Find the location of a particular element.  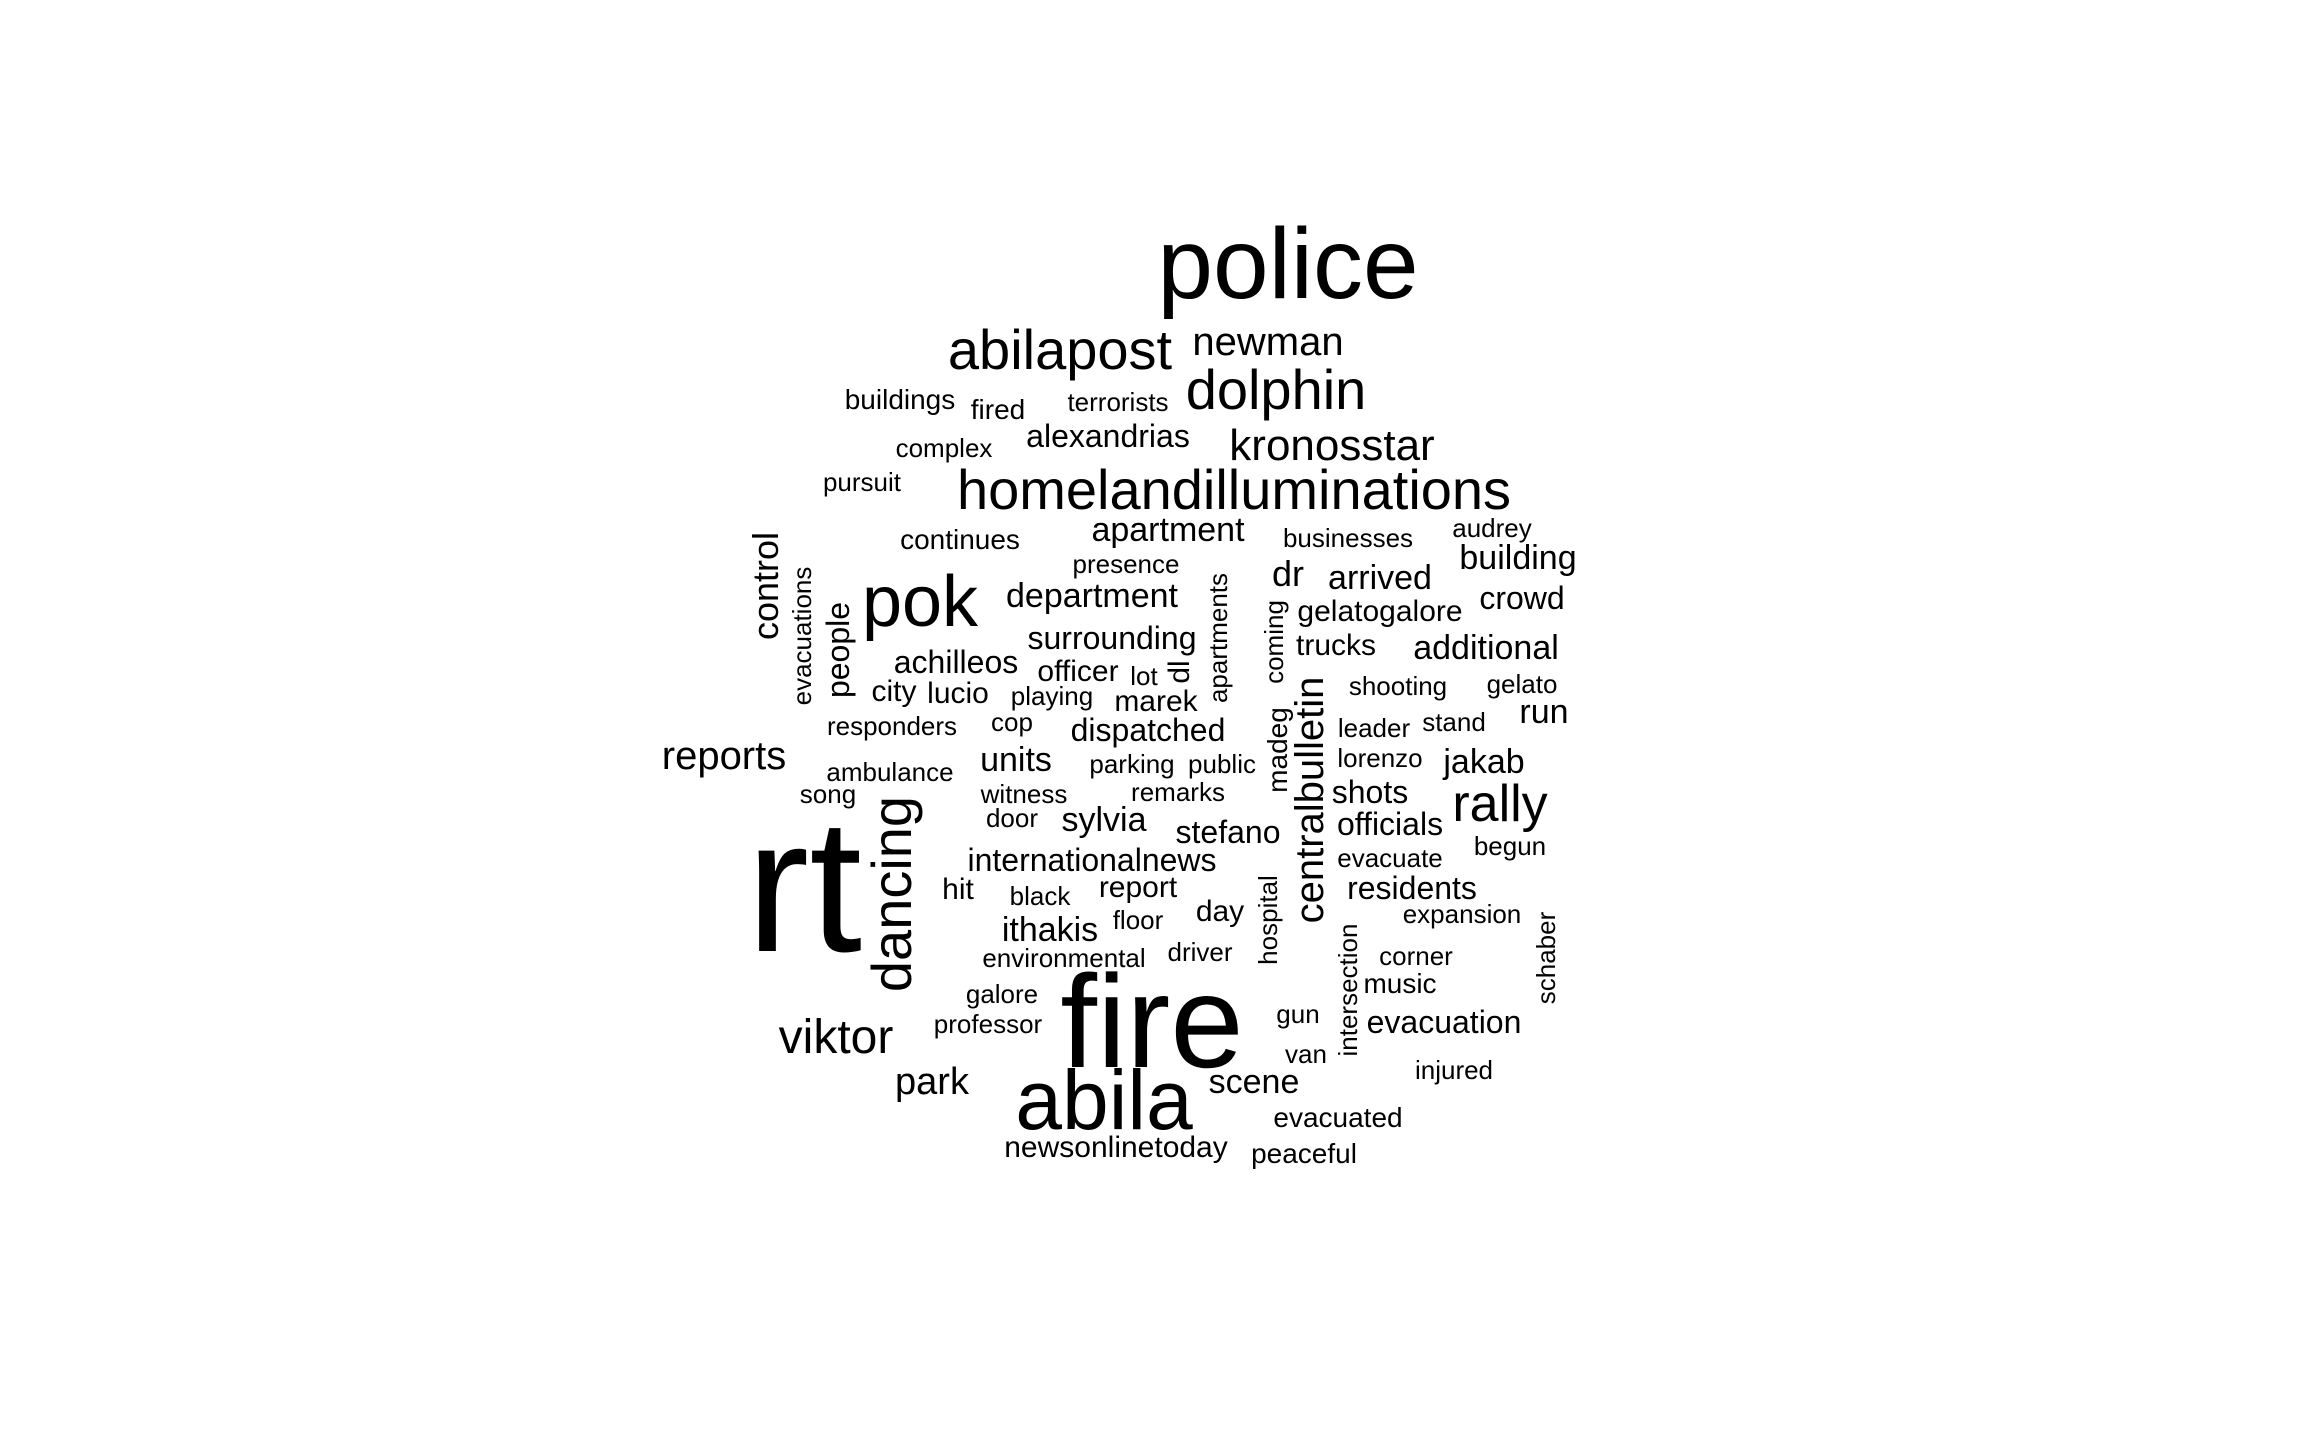

word-viktor: viktor is located at coordinates (836, 1037).